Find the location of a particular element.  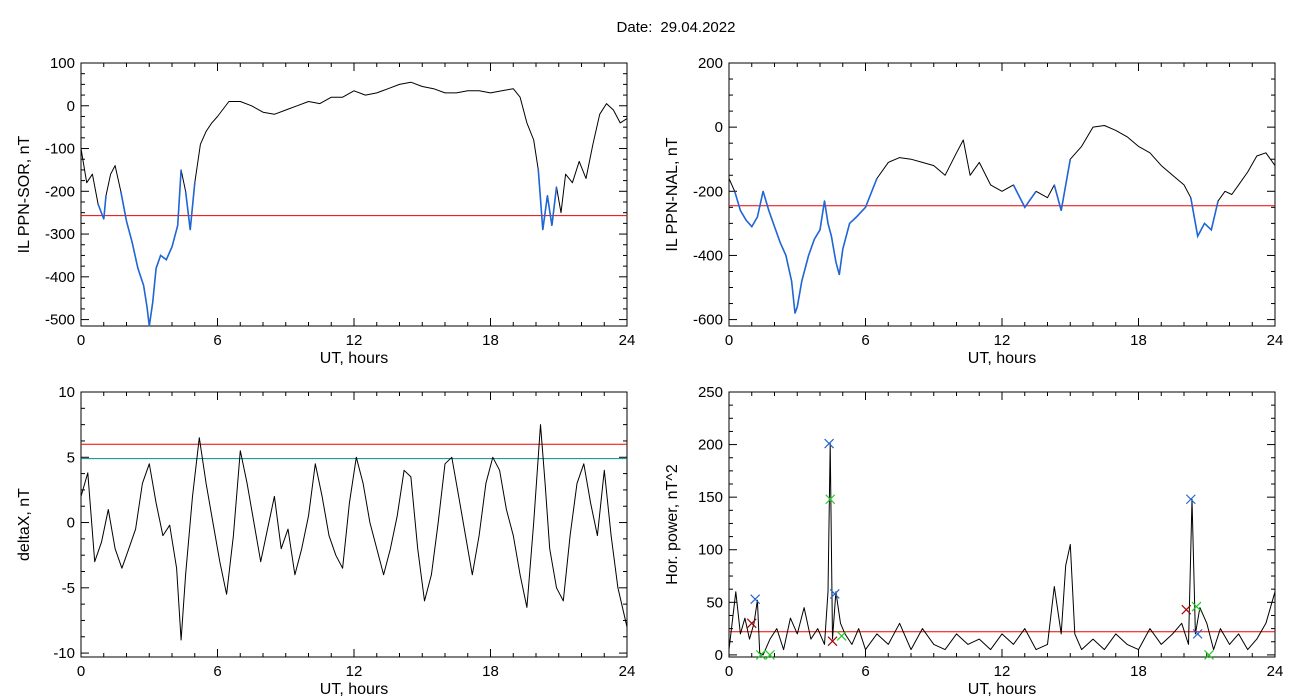

y-axis-label: Hor. power, nT^2 is located at coordinates (672, 524).